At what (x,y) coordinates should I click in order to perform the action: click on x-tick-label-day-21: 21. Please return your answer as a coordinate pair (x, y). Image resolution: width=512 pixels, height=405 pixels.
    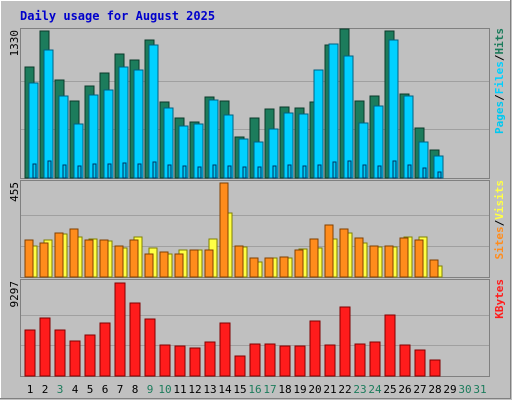
    Looking at the image, I should click on (329, 389).